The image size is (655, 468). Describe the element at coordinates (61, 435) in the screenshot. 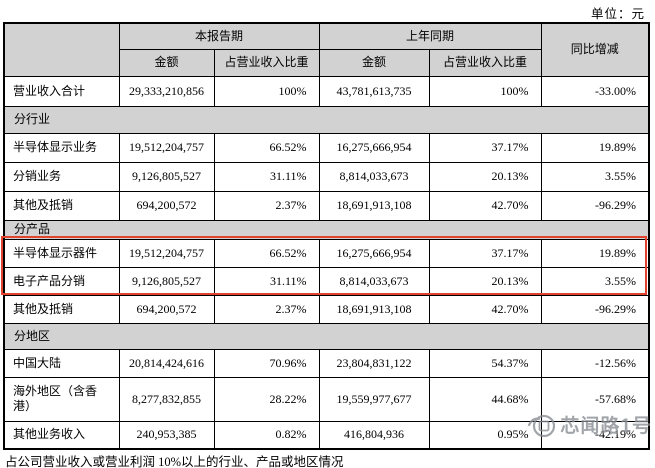

I see `row-label-cell: 其他业务收入` at that location.